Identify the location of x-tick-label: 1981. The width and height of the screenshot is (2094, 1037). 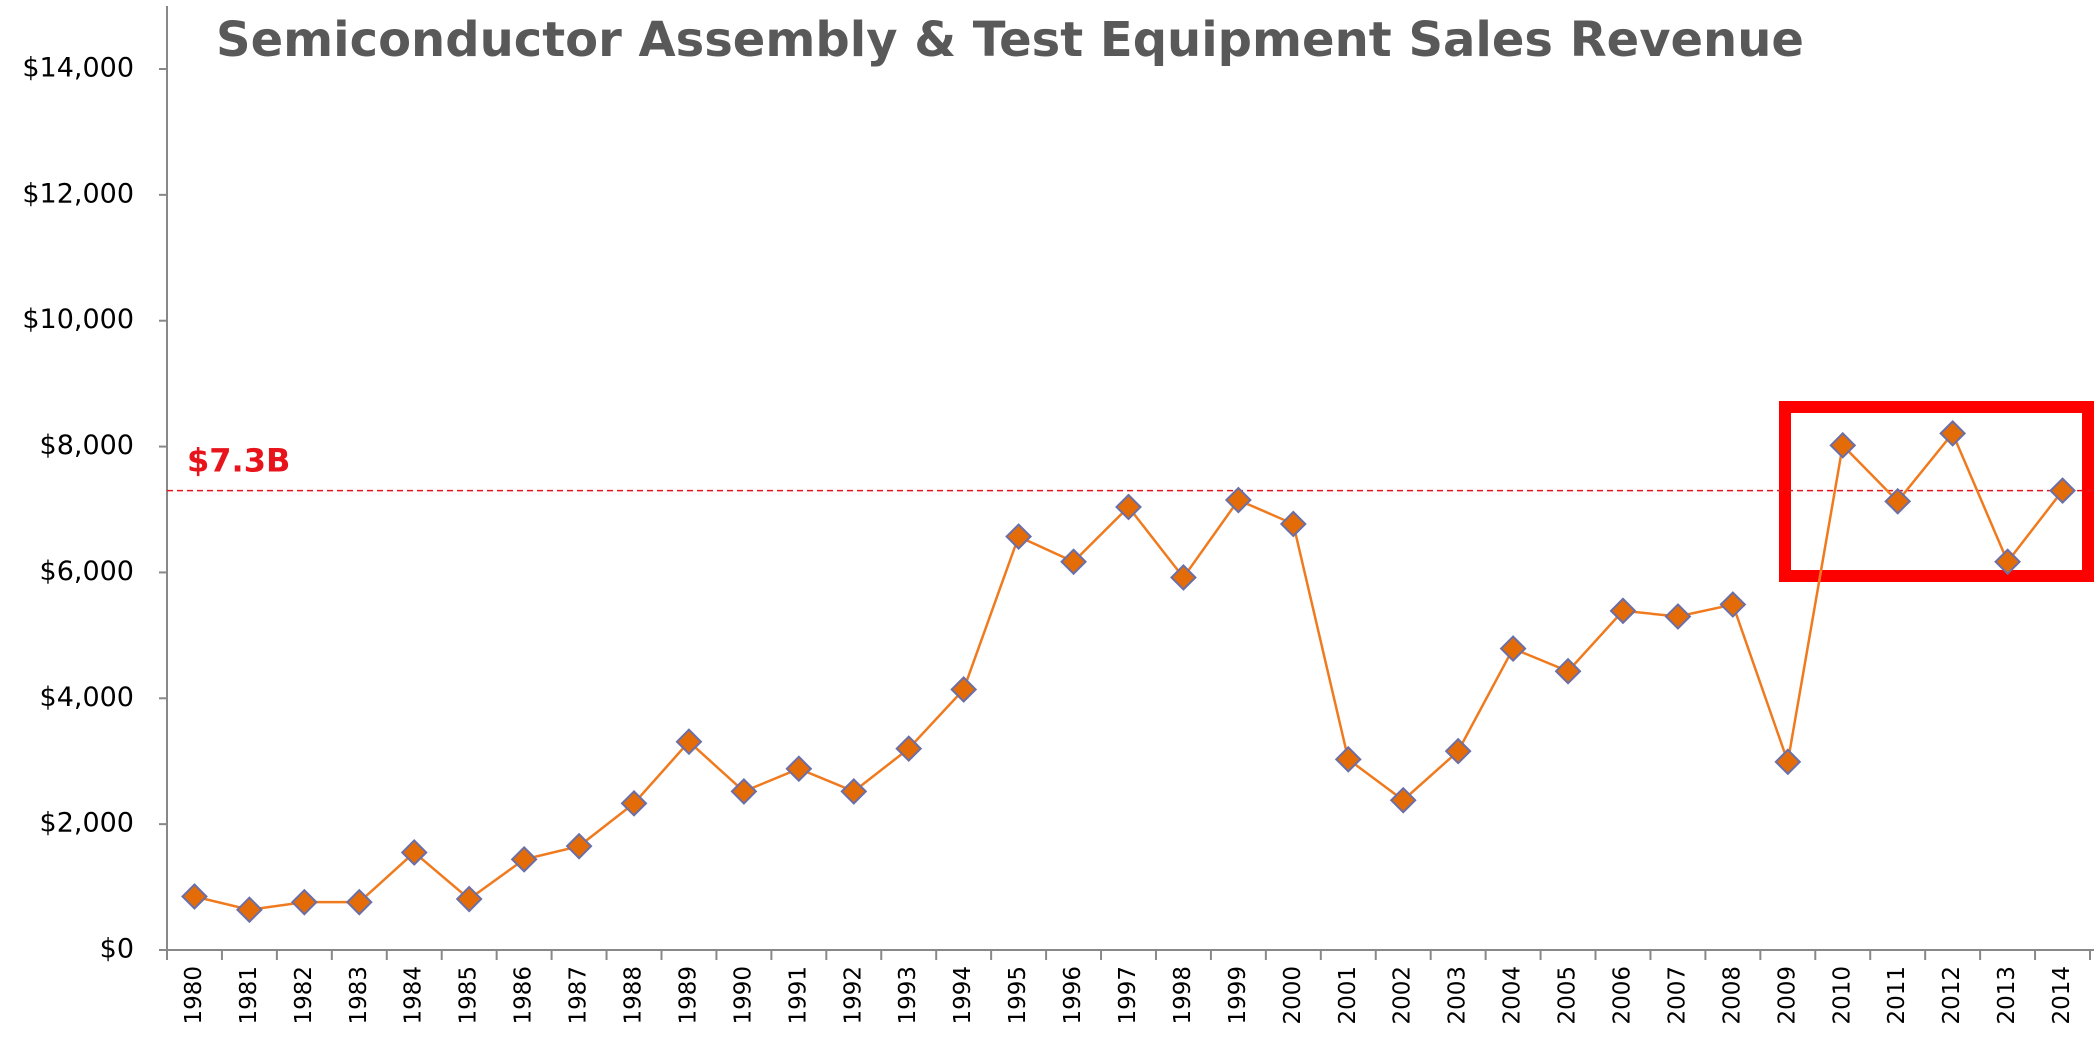
(249, 995).